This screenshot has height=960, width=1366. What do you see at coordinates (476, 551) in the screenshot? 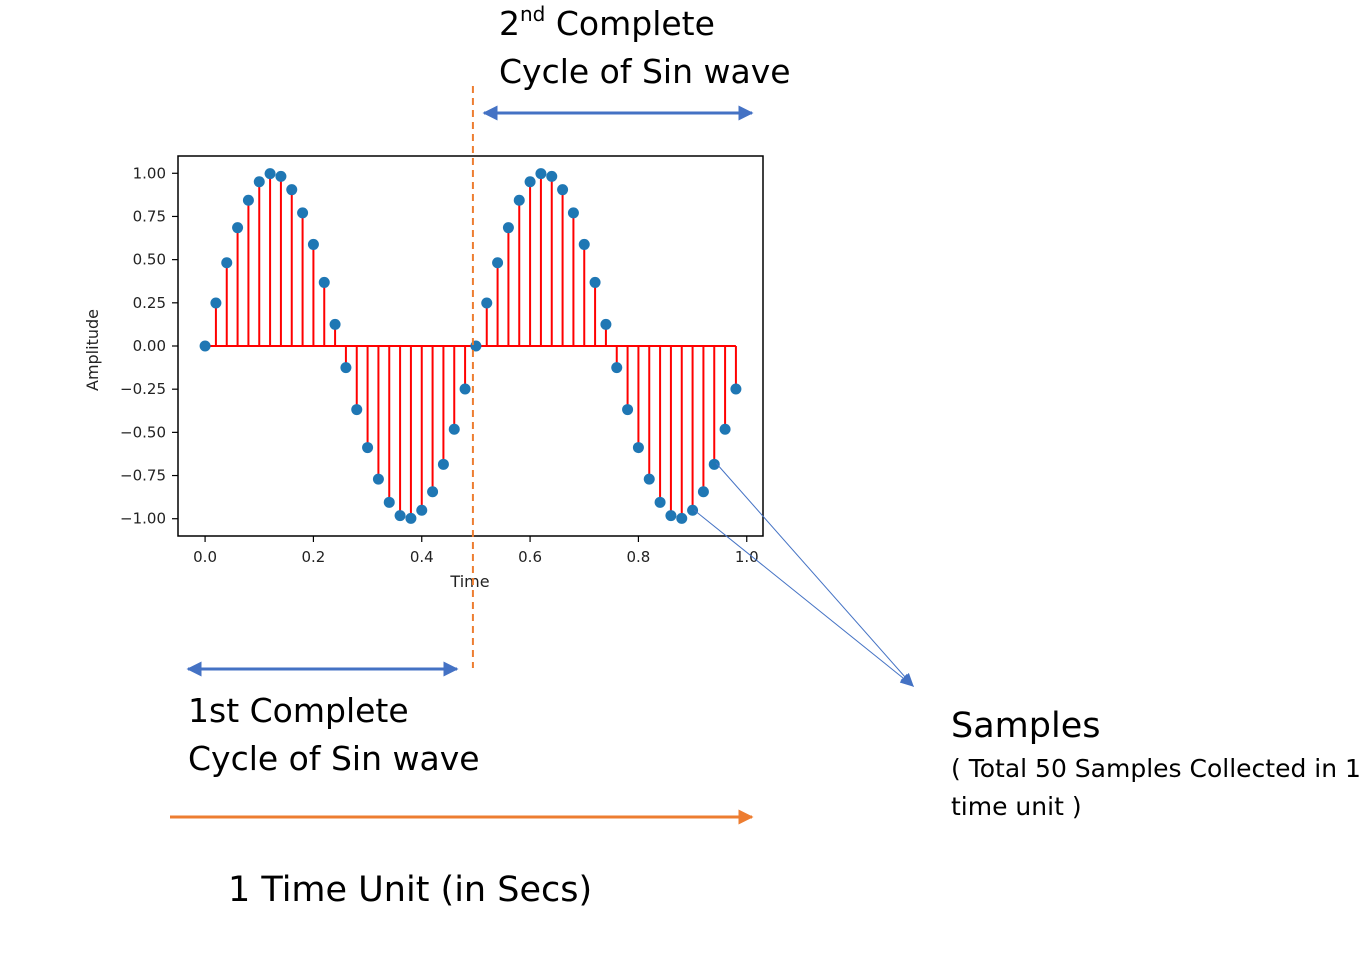
I see `x-axis-ticks: 0.0 0.2 0.4 0.6 0.8 1.0` at bounding box center [476, 551].